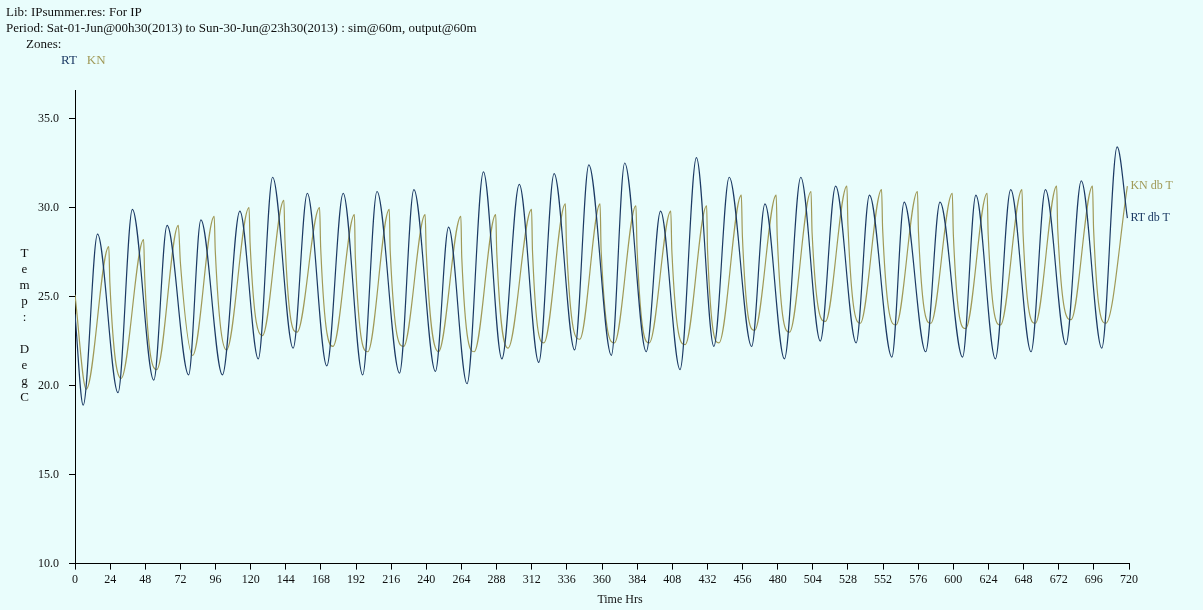 This screenshot has width=1203, height=610. Describe the element at coordinates (48, 473) in the screenshot. I see `y-tick-label: 15.0` at that location.